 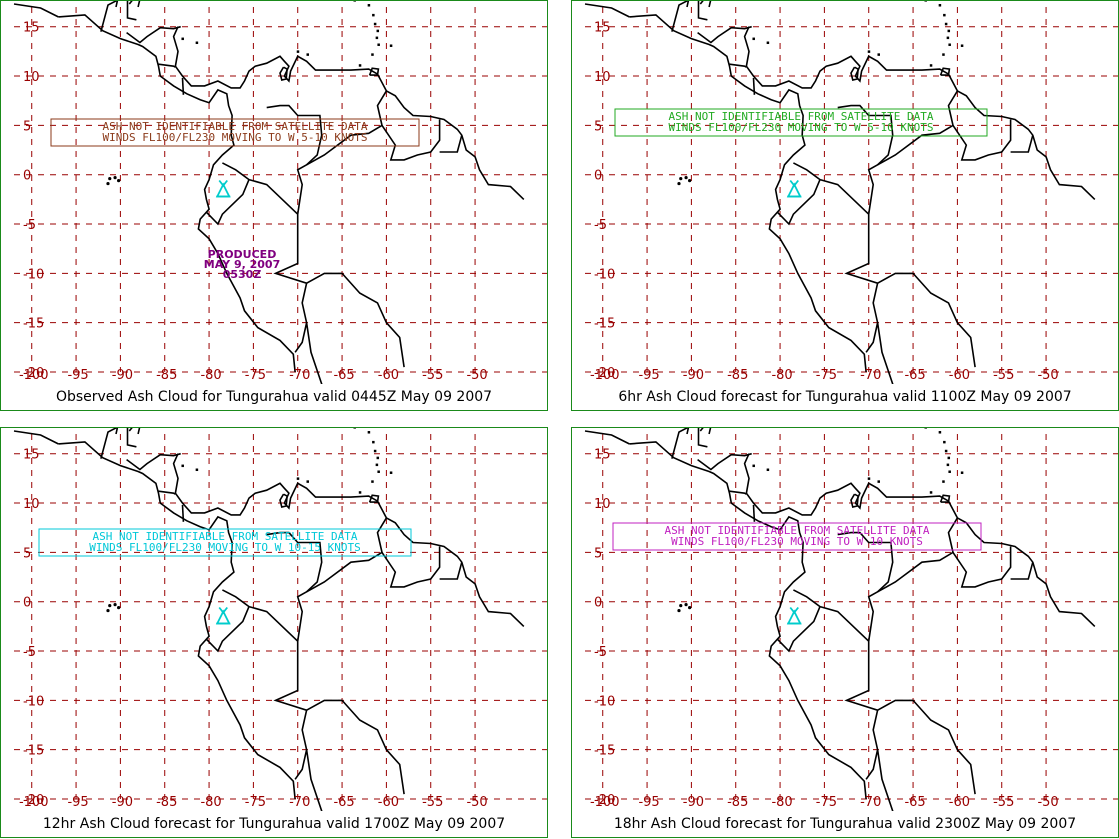 What do you see at coordinates (945, 71) in the screenshot?
I see `island-outline` at bounding box center [945, 71].